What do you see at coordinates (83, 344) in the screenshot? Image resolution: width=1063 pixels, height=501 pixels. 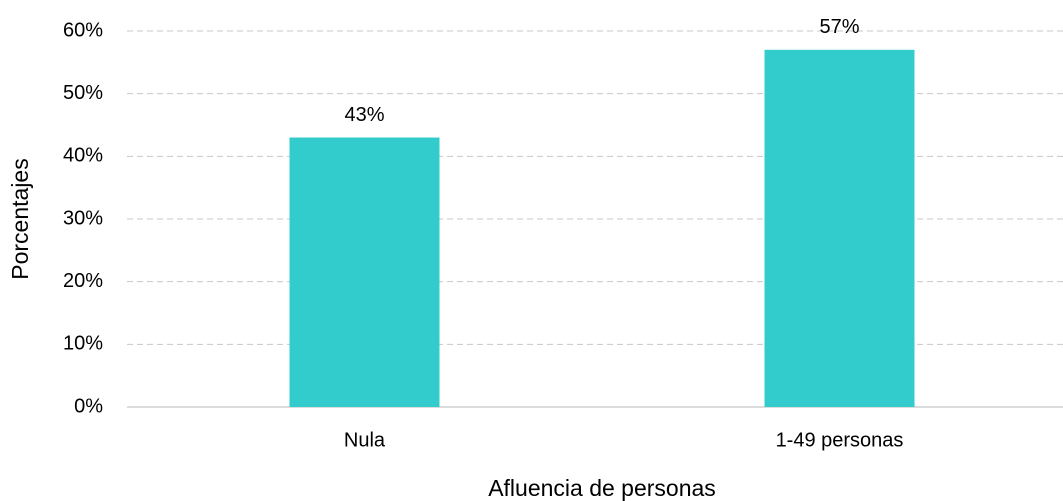 I see `y-tick-label: 10%` at bounding box center [83, 344].